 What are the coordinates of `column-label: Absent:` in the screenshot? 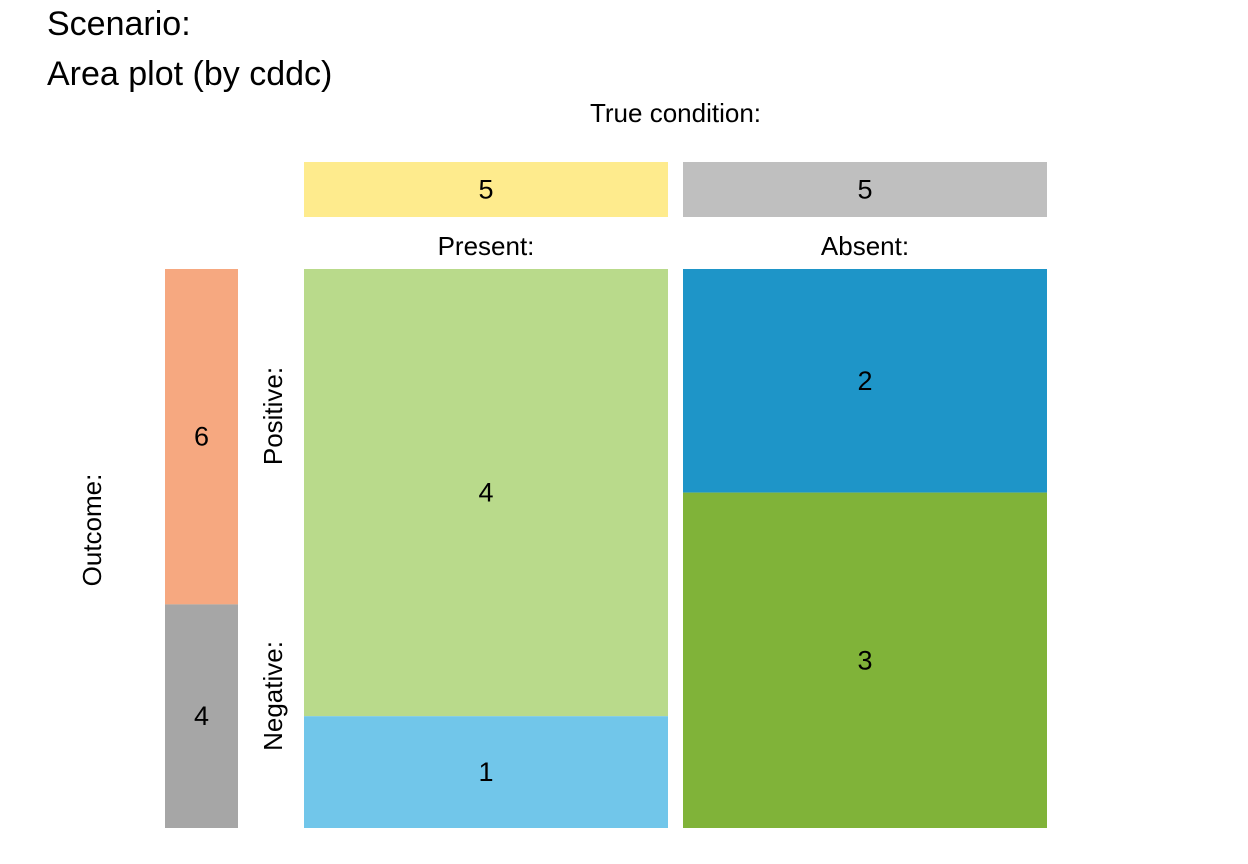 It's located at (865, 246).